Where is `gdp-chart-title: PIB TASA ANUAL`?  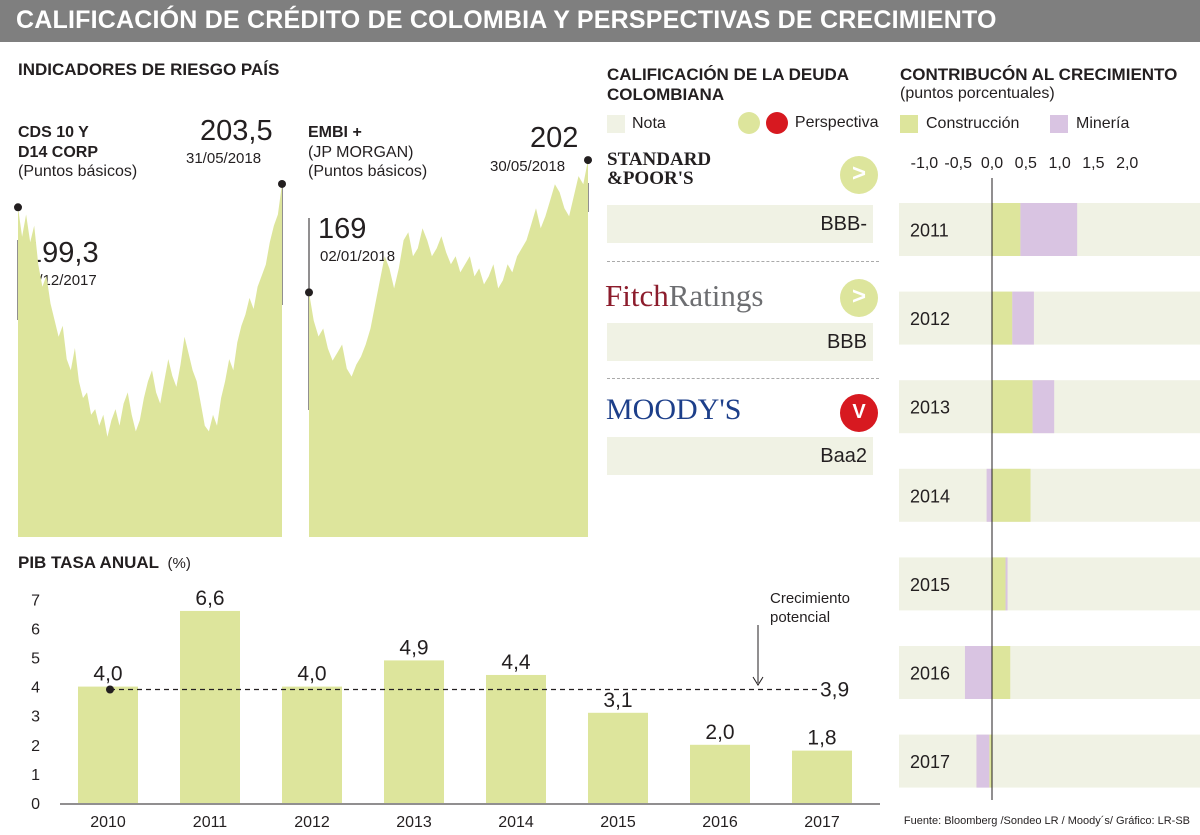 gdp-chart-title: PIB TASA ANUAL is located at coordinates (89, 562).